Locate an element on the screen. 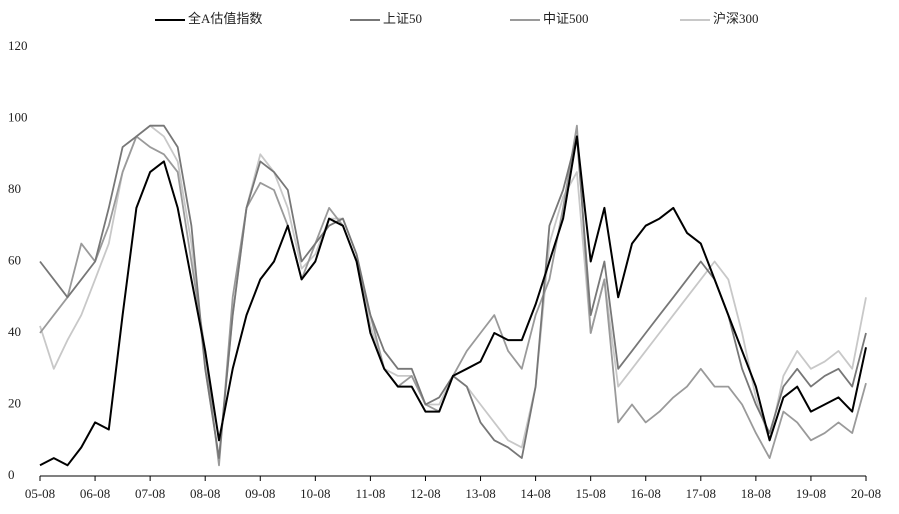  x-tick-label: 16-08 is located at coordinates (646, 493).